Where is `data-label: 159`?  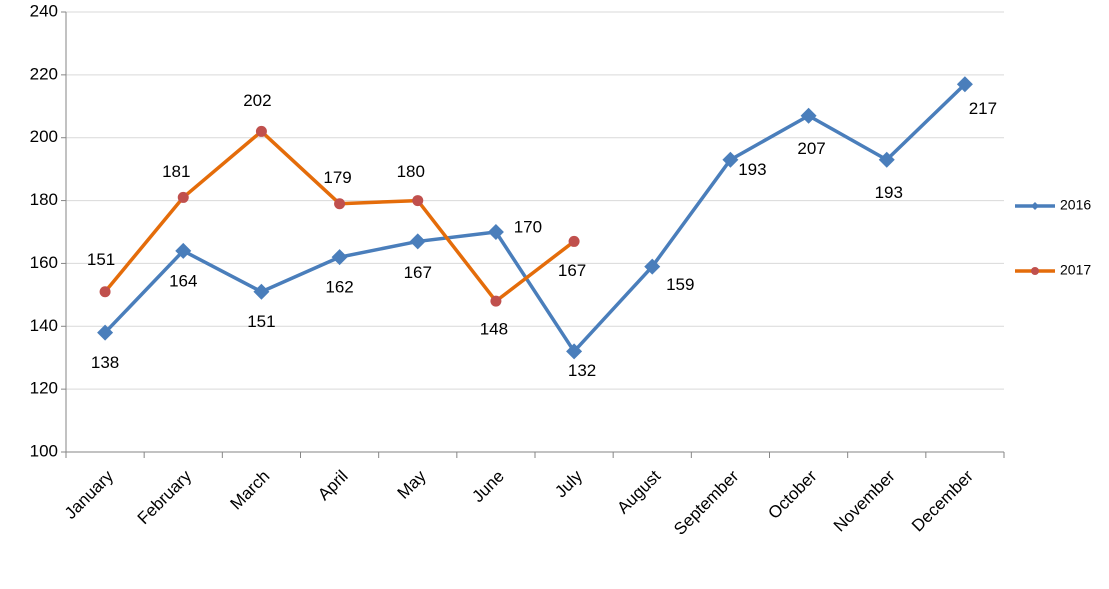 data-label: 159 is located at coordinates (680, 284).